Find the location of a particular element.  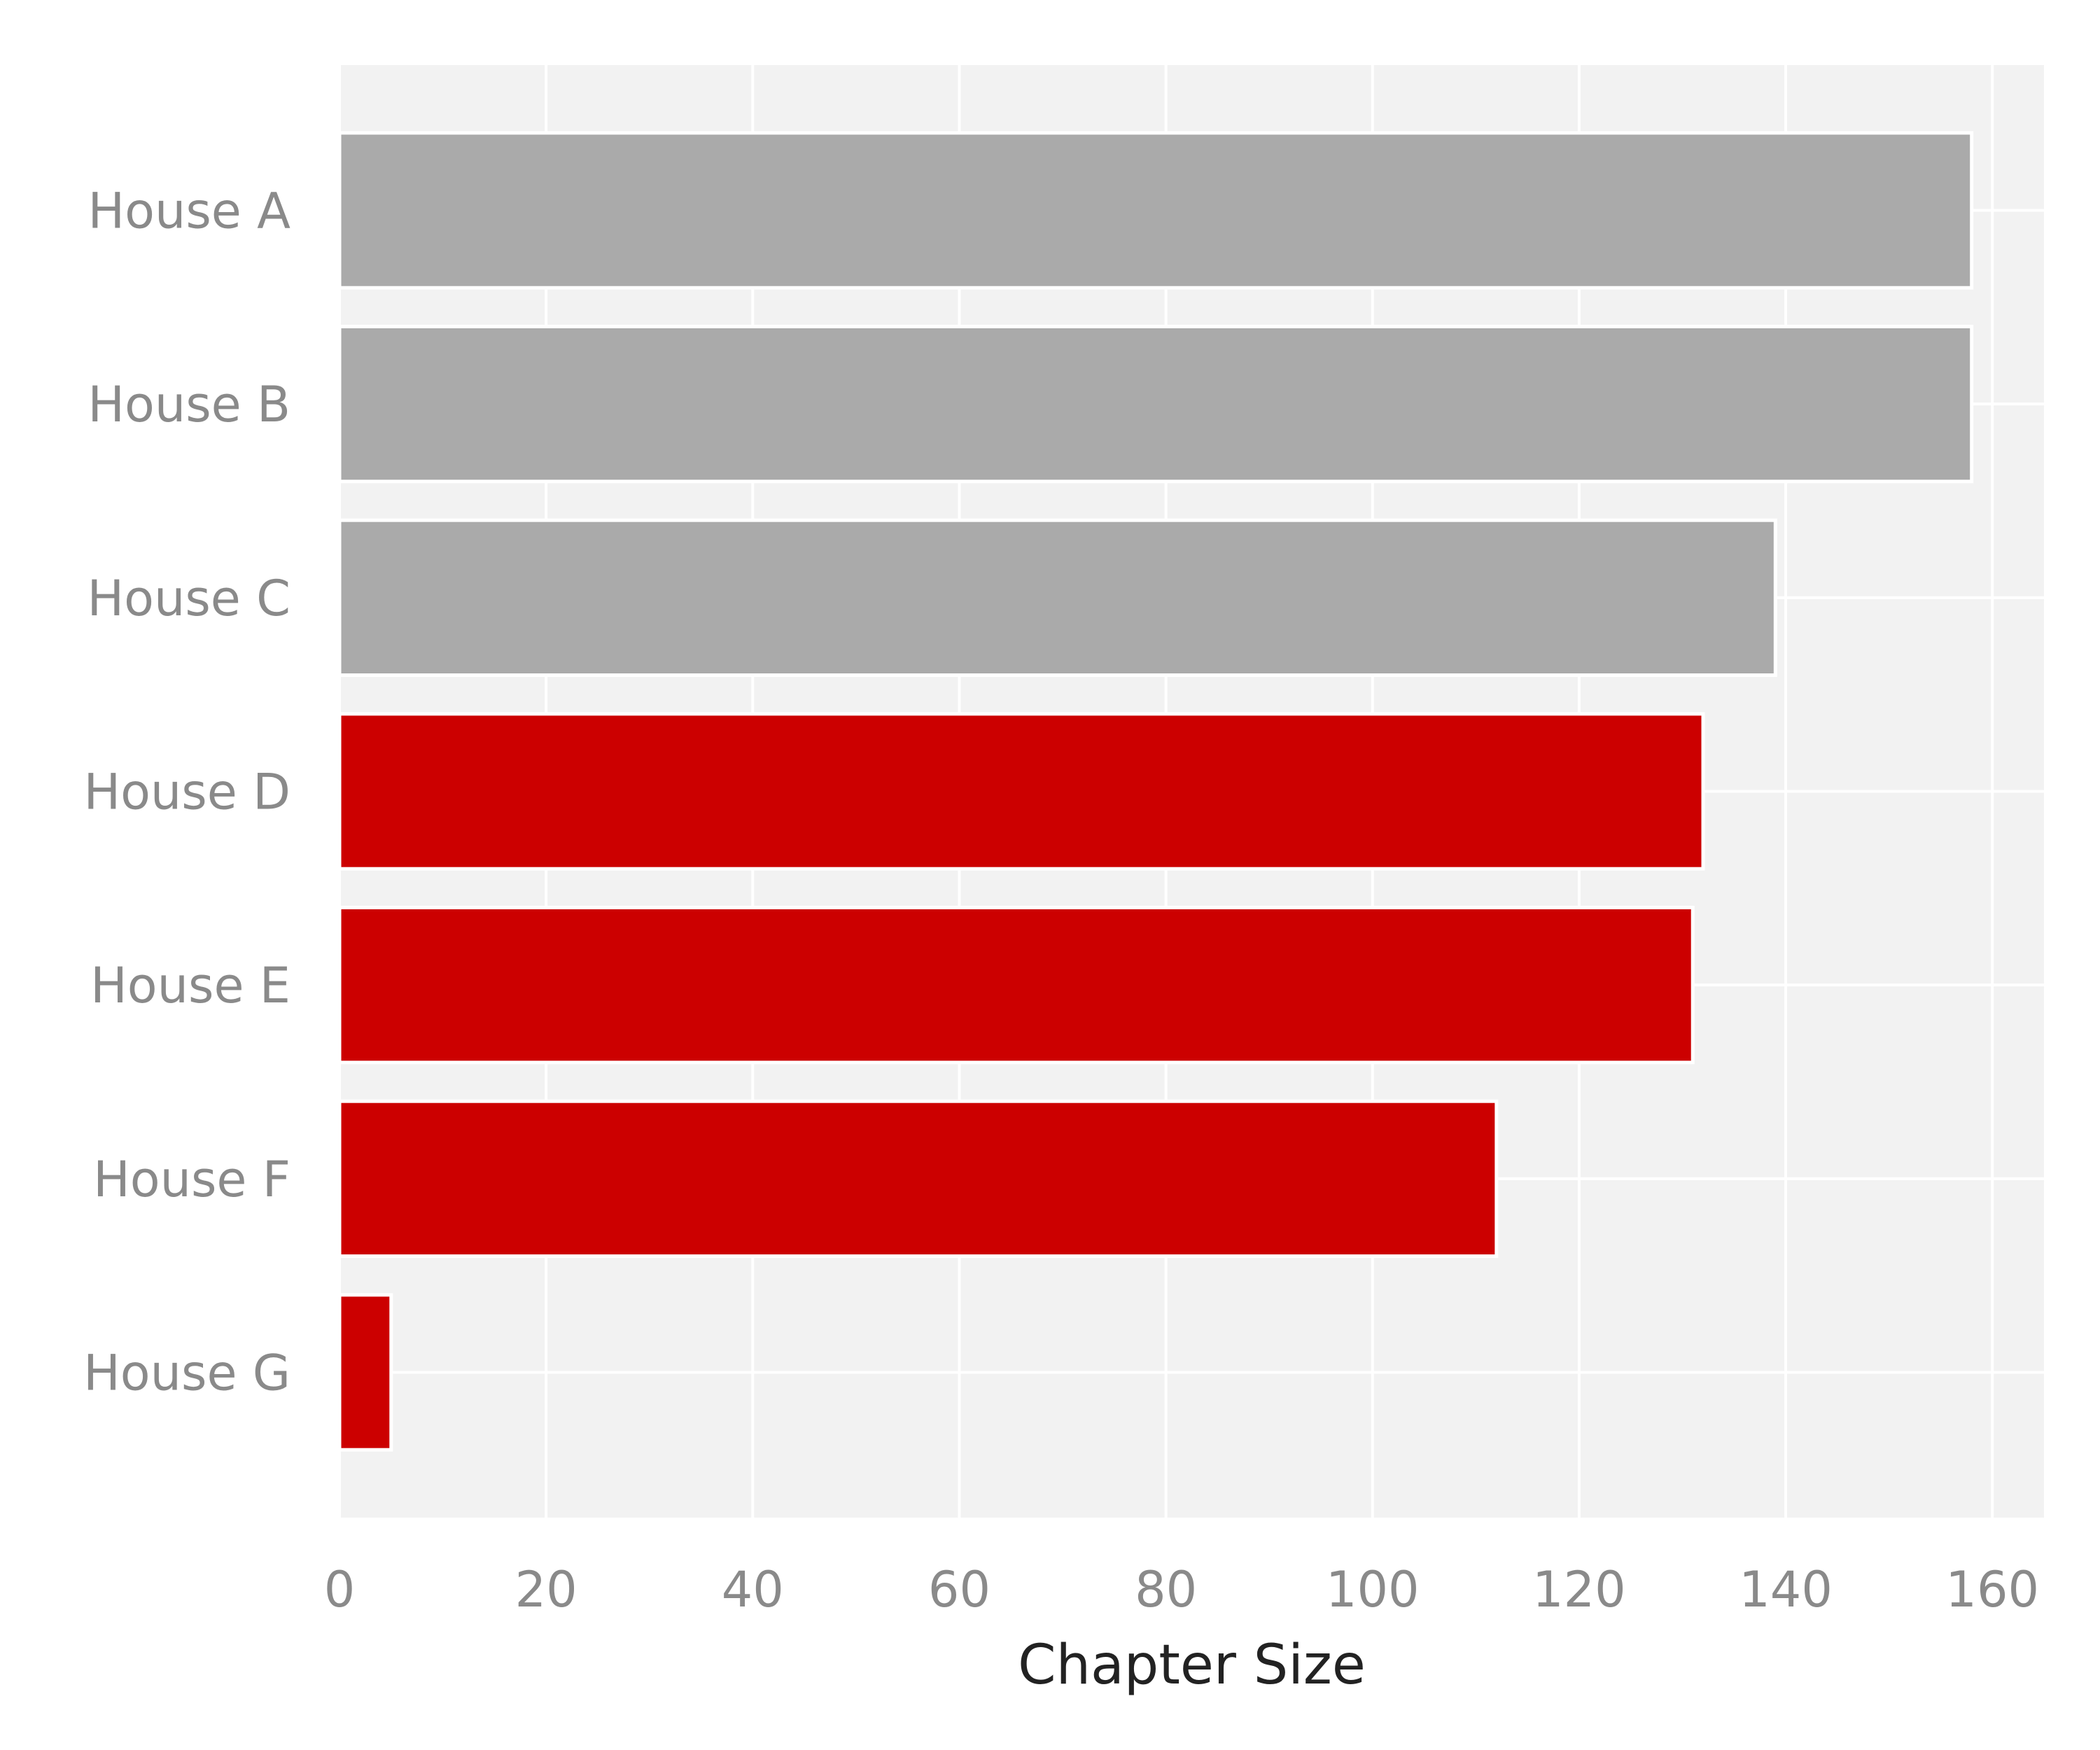

bar-house-f is located at coordinates (918, 1178).